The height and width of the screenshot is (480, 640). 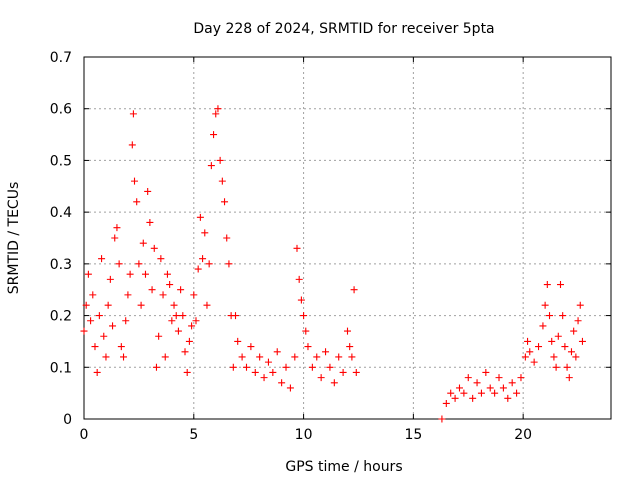 I want to click on x-tick-label: 0, so click(x=84, y=435).